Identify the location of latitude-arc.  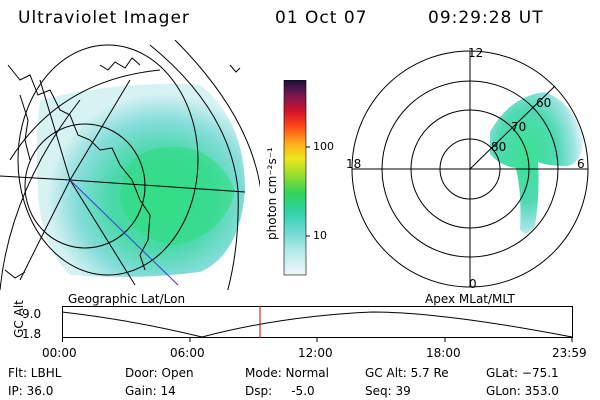
(85, 115).